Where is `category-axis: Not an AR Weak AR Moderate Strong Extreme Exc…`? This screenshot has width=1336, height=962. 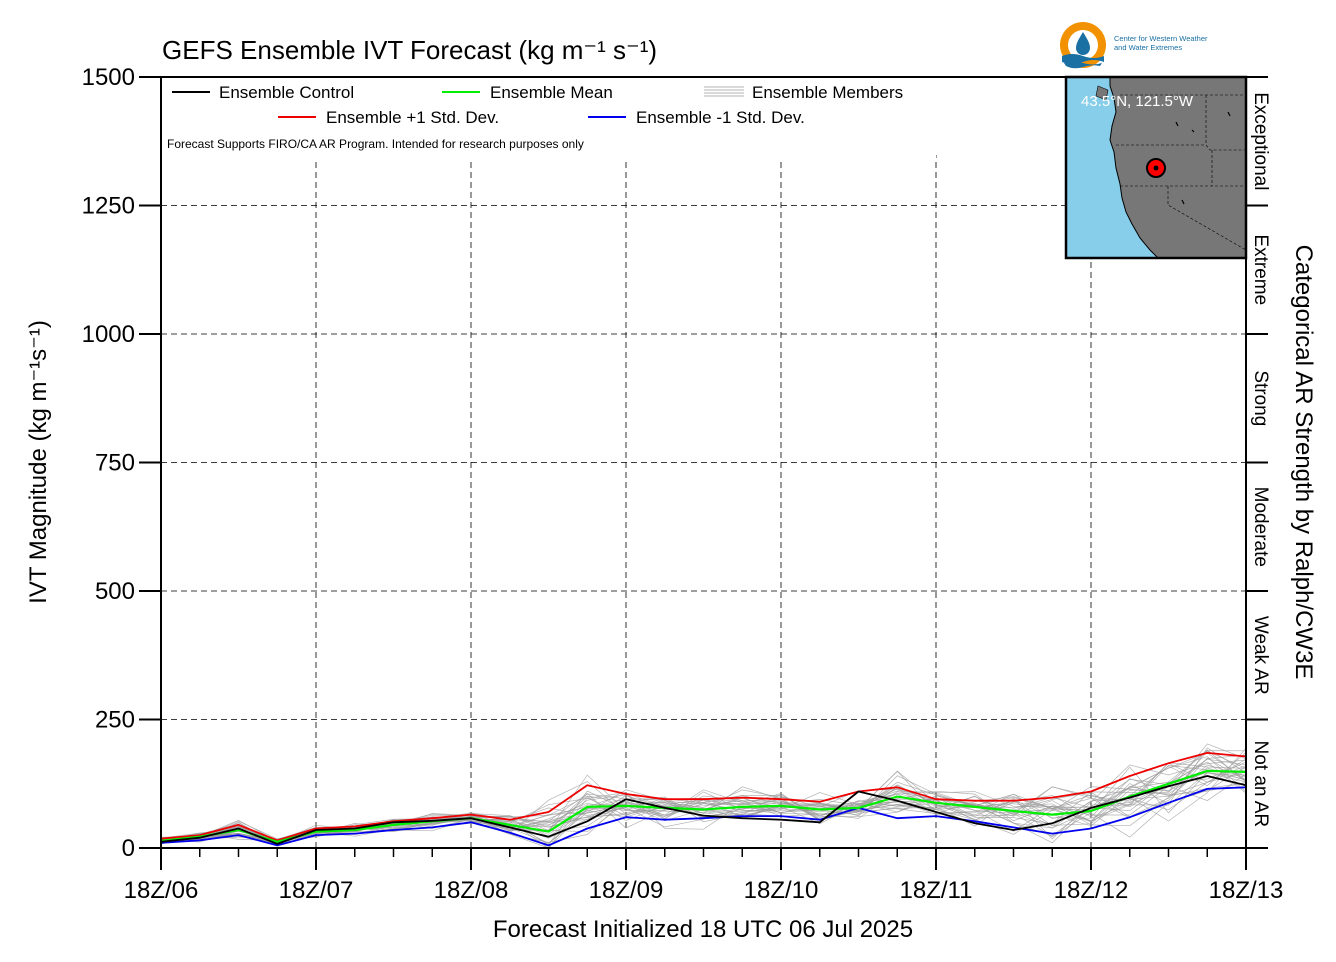 category-axis: Not an AR Weak AR Moderate Strong Extreme Exc… is located at coordinates (1258, 462).